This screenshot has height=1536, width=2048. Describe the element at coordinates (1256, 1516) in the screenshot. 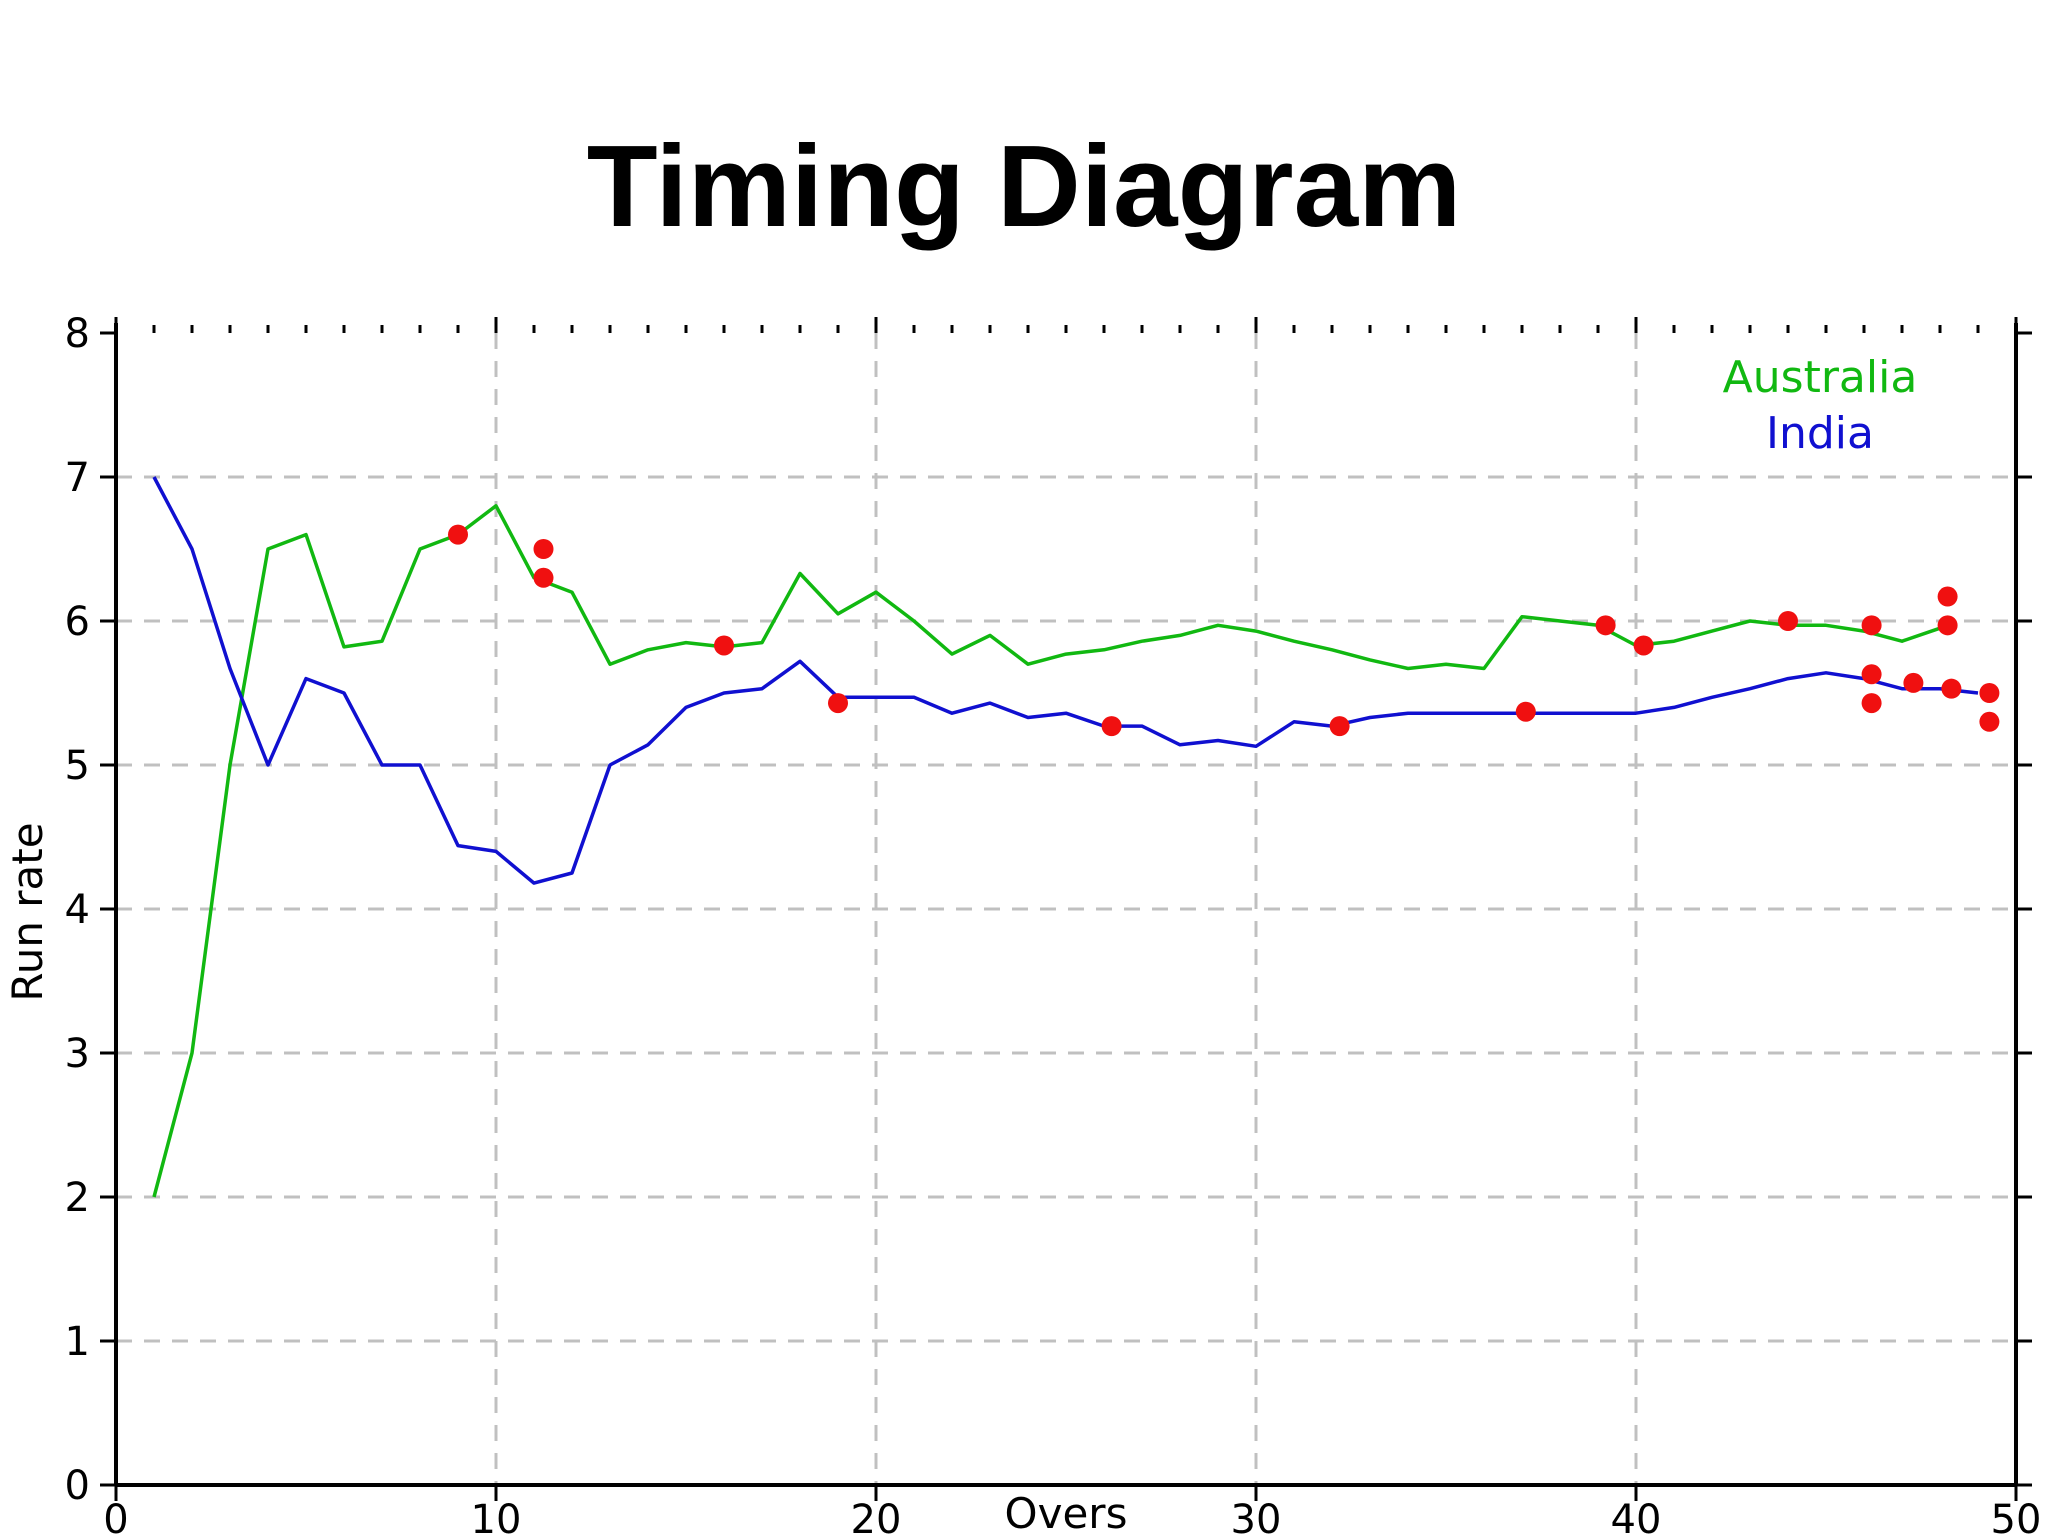

I see `x-tick-label: 30` at that location.